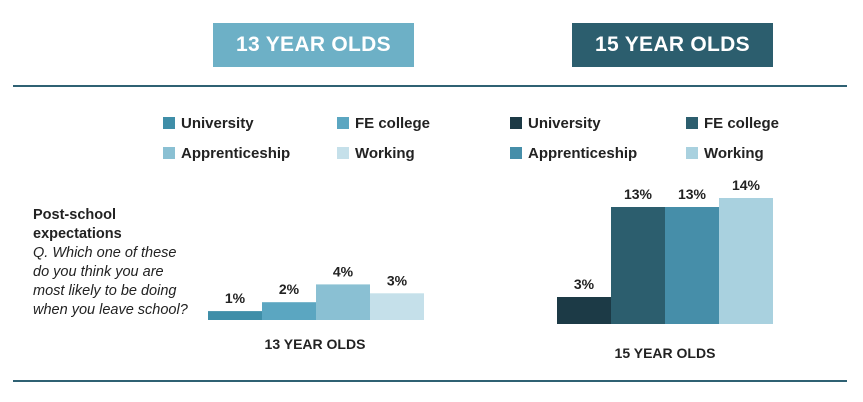 The width and height of the screenshot is (863, 402). Describe the element at coordinates (746, 261) in the screenshot. I see `bar-15-working` at that location.